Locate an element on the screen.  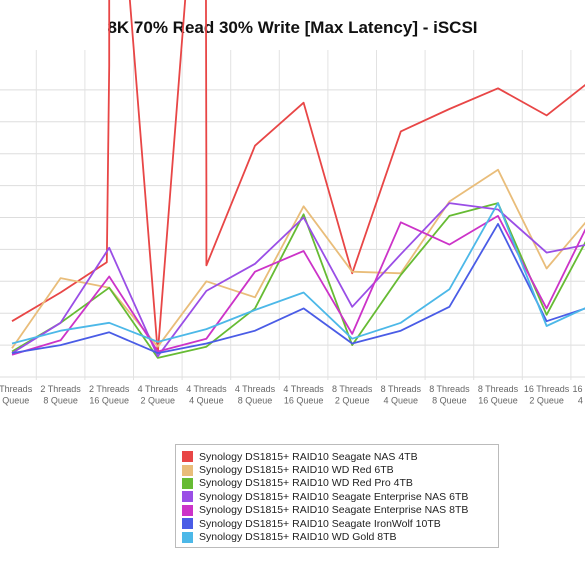
legend-item: Synology DS1815+ RAID10 WD Red 6TB is located at coordinates (340, 469).